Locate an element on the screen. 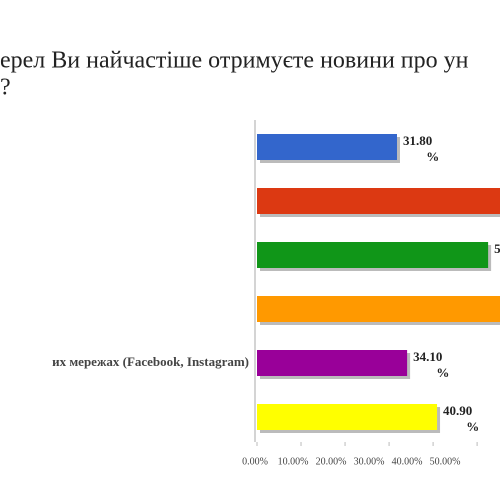  value-label: 31.80 % is located at coordinates (421, 148).